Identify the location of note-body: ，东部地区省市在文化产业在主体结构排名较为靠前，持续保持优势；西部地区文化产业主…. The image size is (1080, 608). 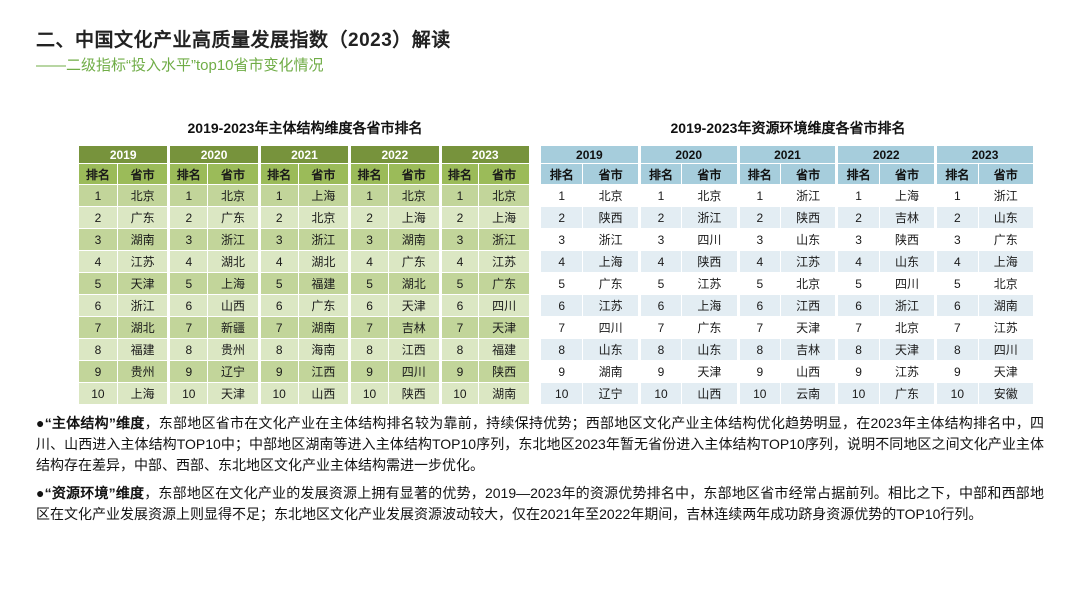
(540, 444).